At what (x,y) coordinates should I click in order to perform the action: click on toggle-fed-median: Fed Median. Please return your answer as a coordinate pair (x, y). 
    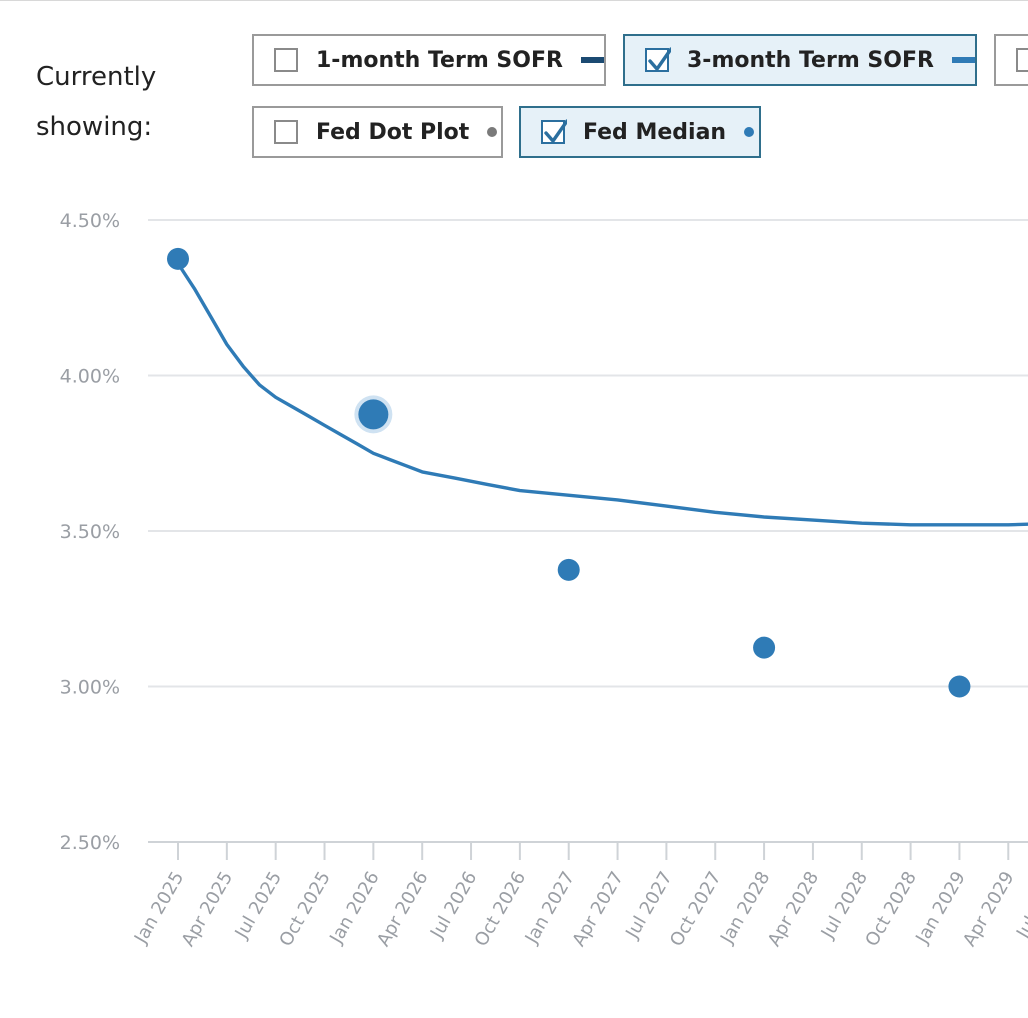
    Looking at the image, I should click on (640, 132).